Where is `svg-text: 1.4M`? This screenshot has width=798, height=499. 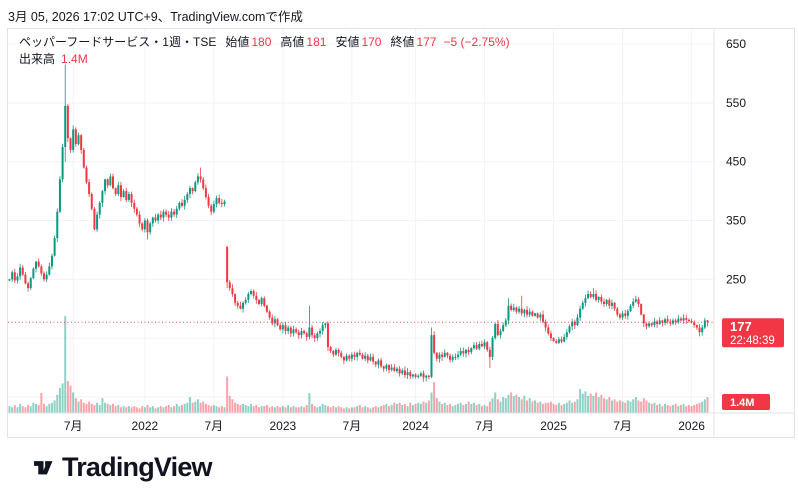
svg-text: 1.4M is located at coordinates (742, 403).